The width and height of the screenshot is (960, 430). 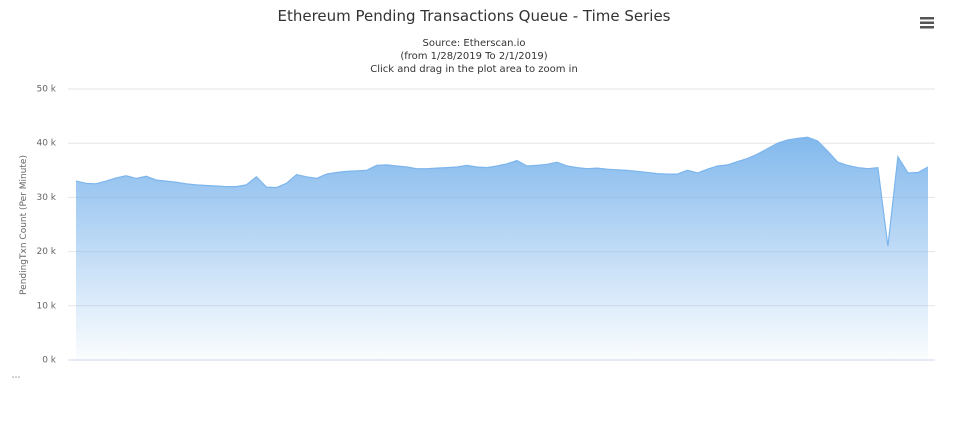 What do you see at coordinates (46, 90) in the screenshot?
I see `y-tick-label: 50 k` at bounding box center [46, 90].